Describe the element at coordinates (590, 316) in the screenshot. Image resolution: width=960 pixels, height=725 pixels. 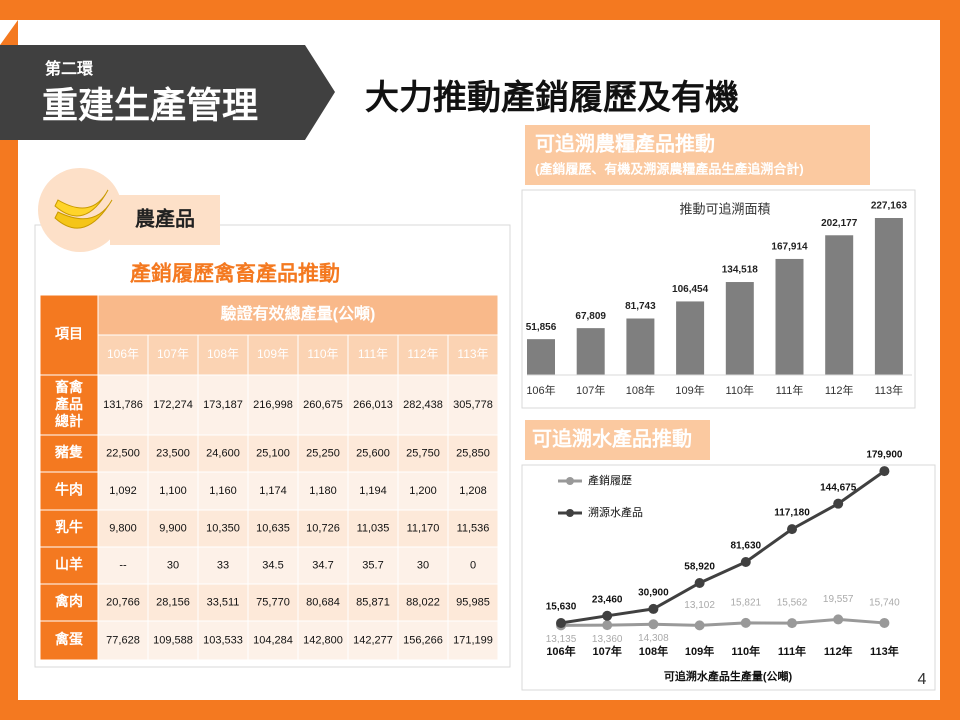
I see `data-label: 67,809` at that location.